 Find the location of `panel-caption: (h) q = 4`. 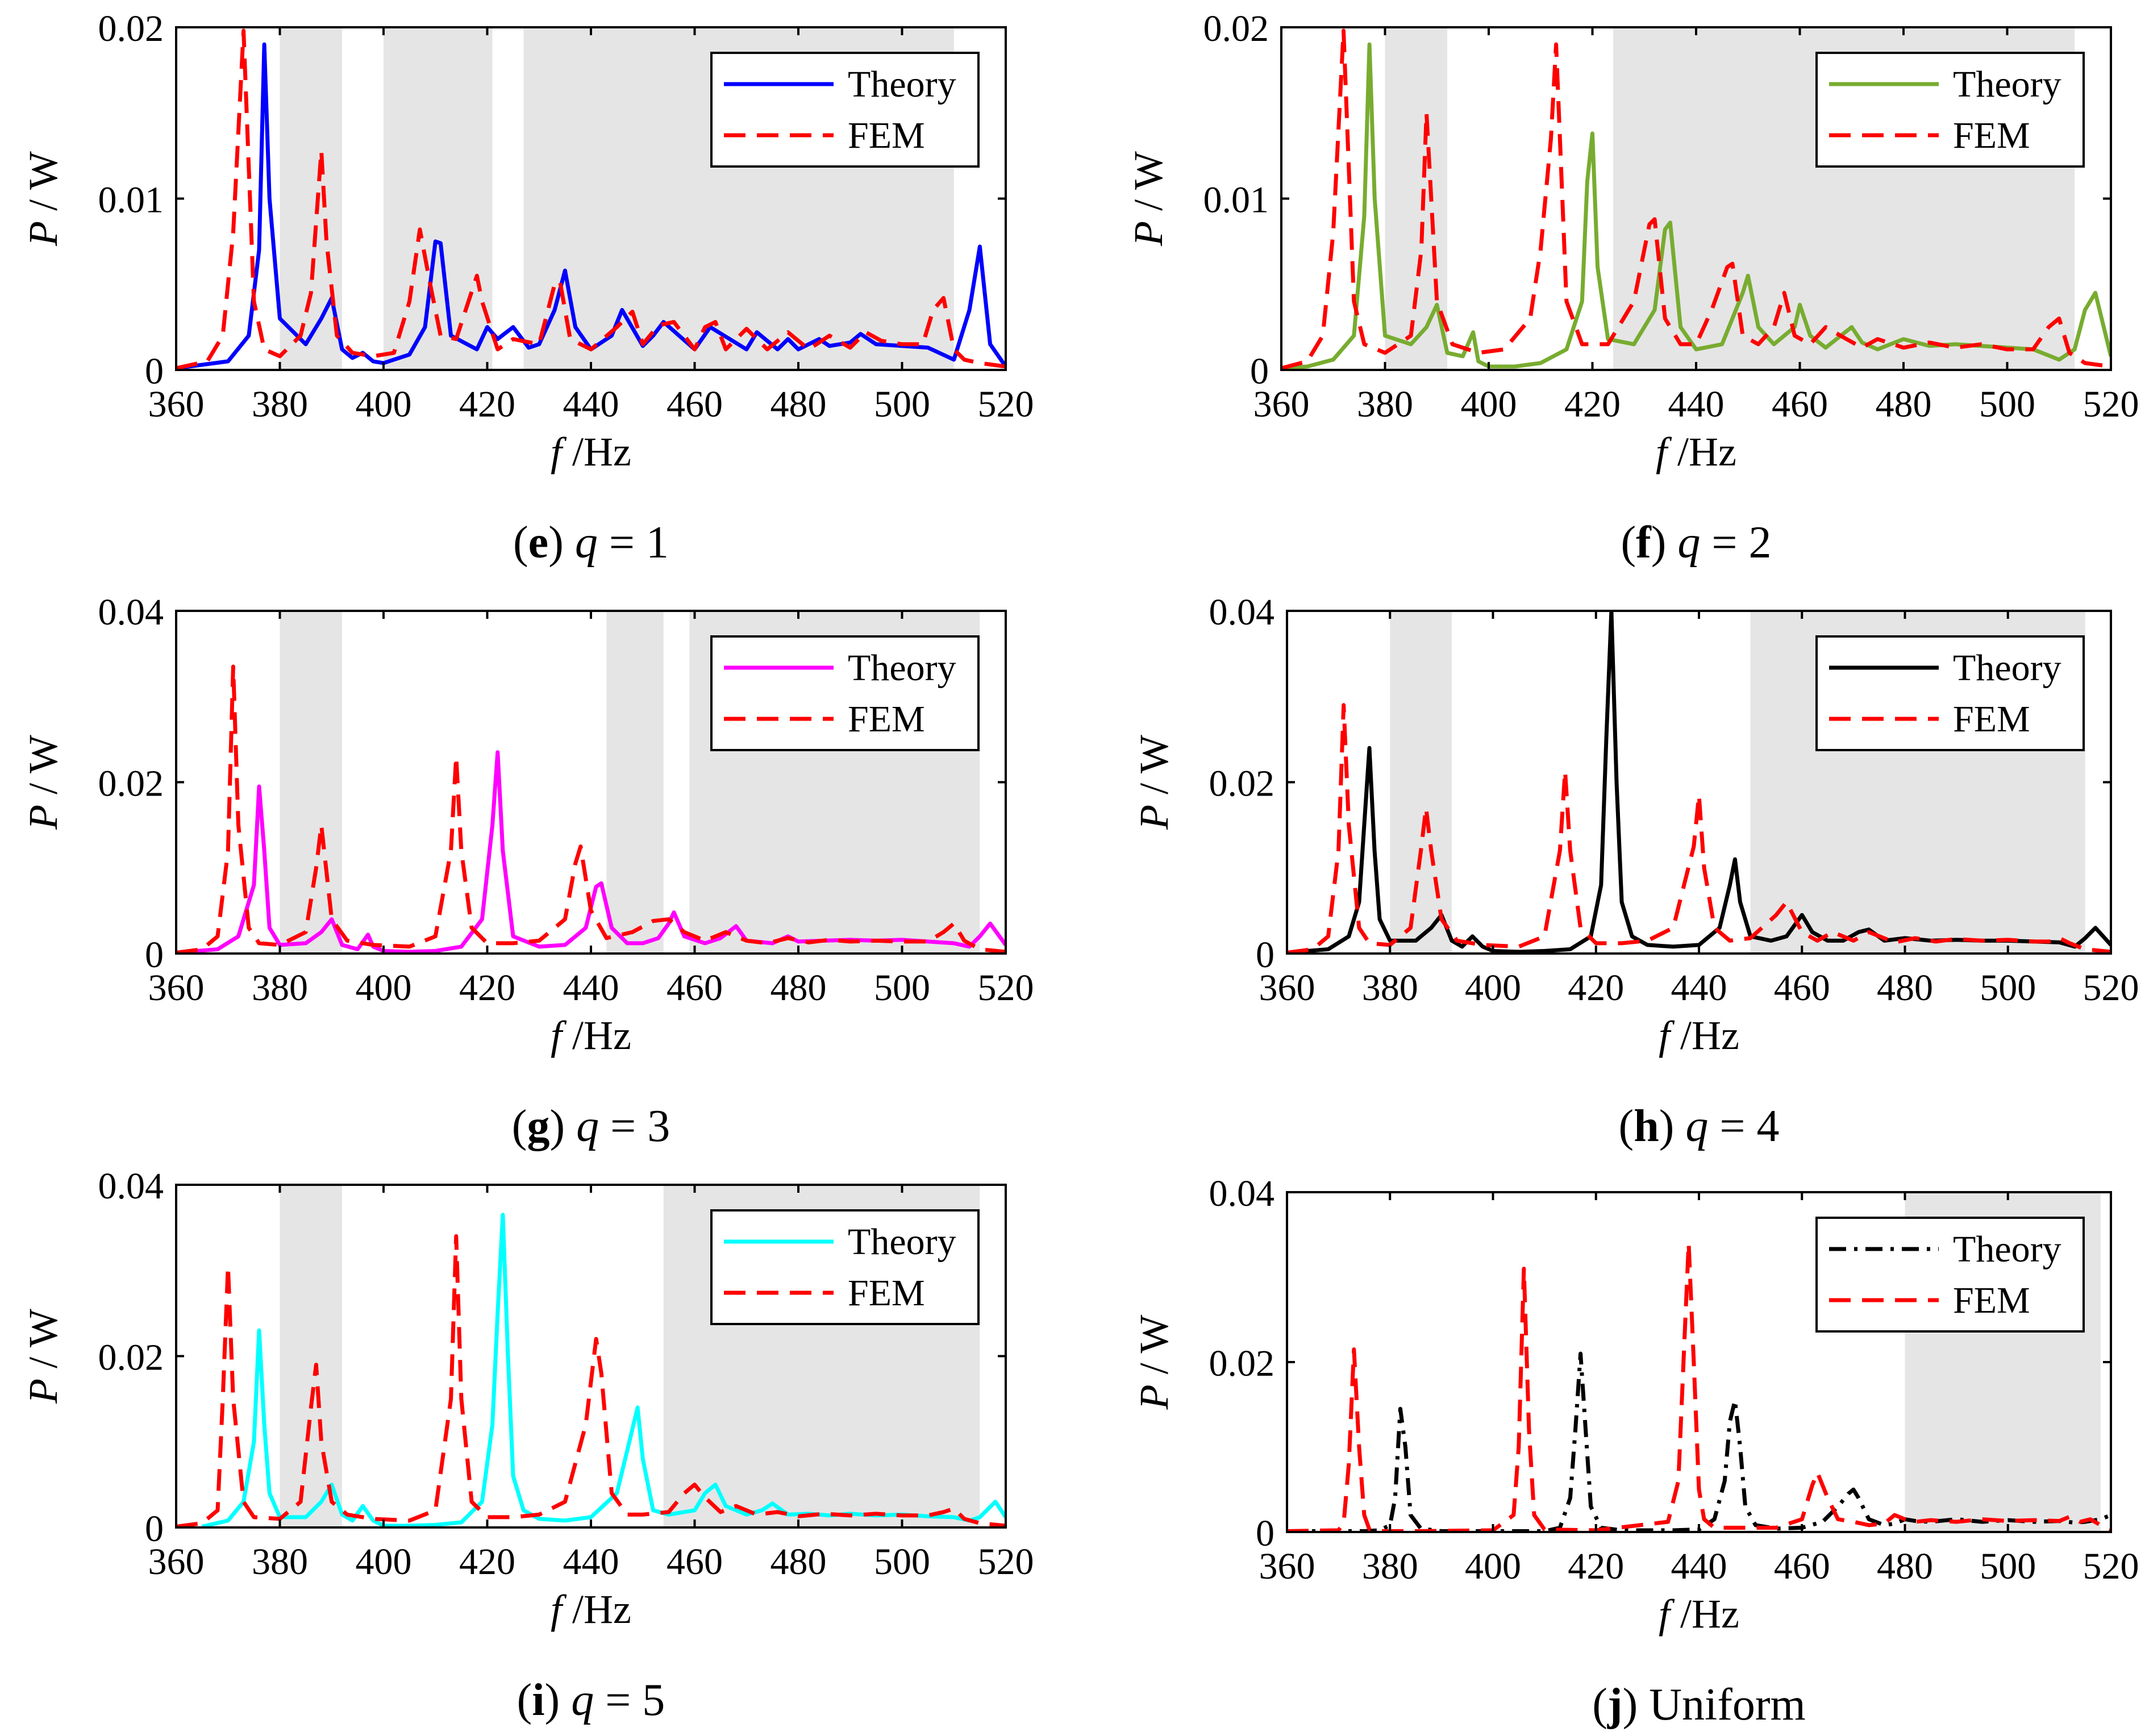

panel-caption: (h) q = 4 is located at coordinates (1699, 1126).